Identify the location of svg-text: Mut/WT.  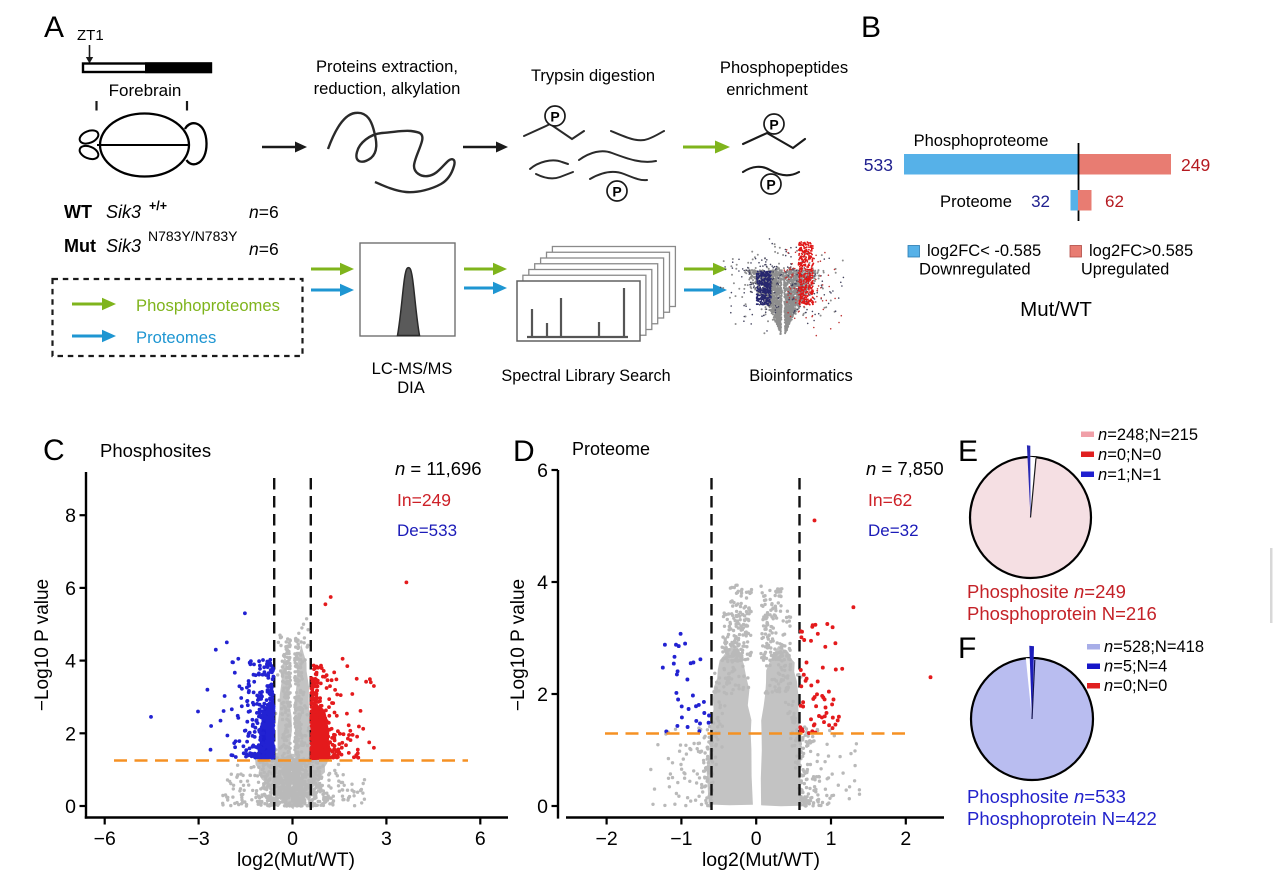
(1056, 309).